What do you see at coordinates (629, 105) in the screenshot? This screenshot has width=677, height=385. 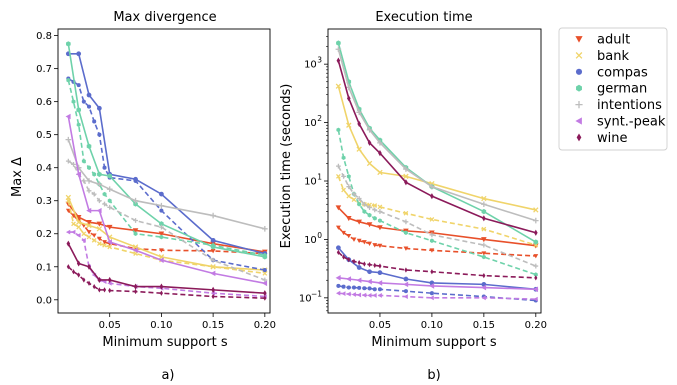 I see `legend-label-intentions: intentions` at bounding box center [629, 105].